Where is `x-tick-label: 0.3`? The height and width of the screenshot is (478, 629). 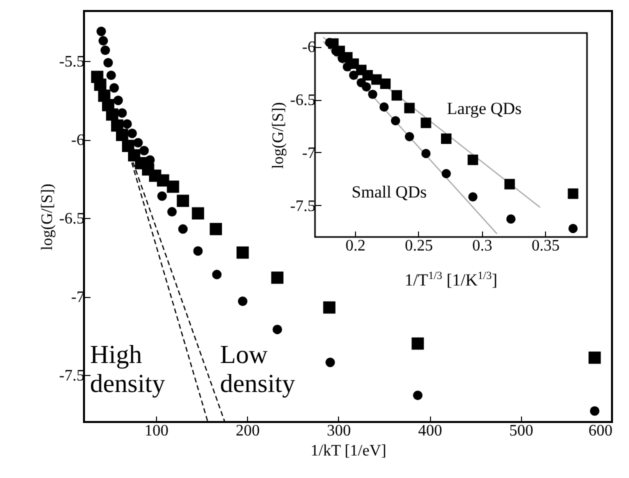 x-tick-label: 0.3 is located at coordinates (482, 246).